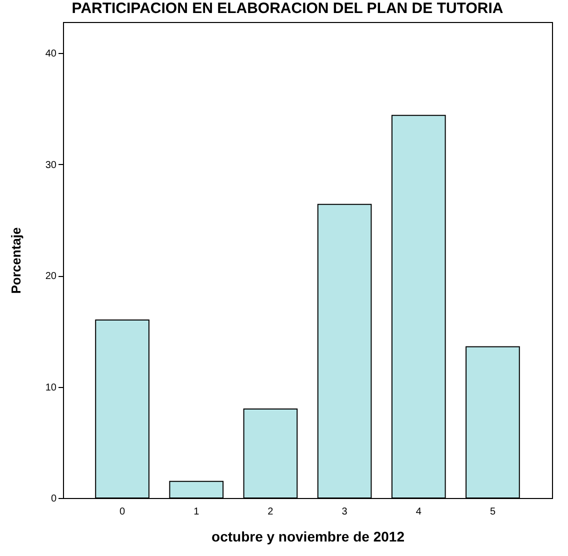 This screenshot has height=556, width=568. What do you see at coordinates (197, 512) in the screenshot?
I see `x-tick-label: 1` at bounding box center [197, 512].